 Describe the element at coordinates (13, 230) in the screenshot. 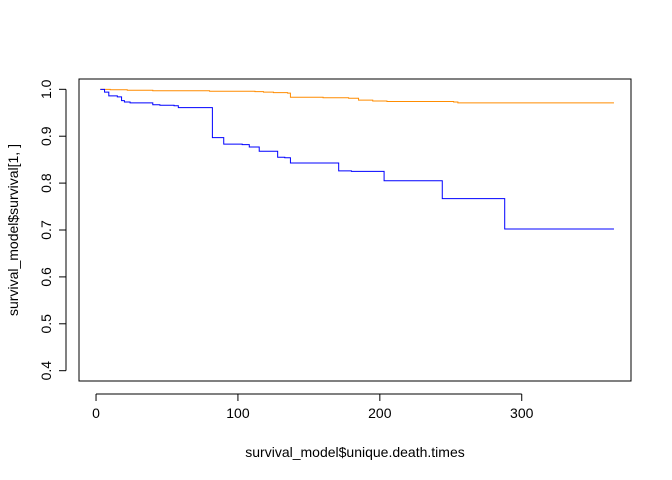

I see `y-axis-title: survival_model$survival[1, ]` at that location.